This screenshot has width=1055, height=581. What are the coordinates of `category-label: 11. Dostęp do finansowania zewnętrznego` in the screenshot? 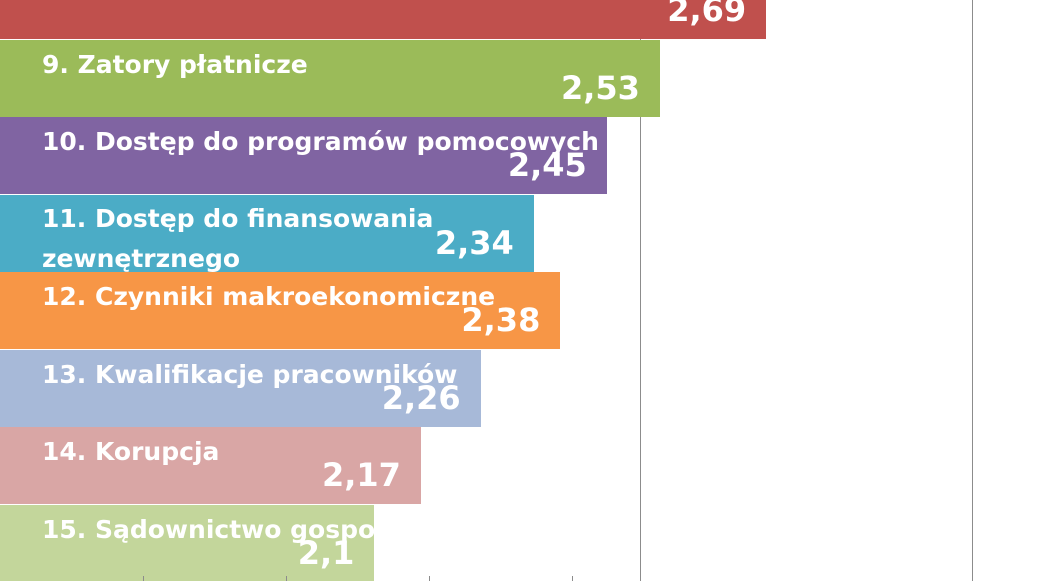 It's located at (238, 238).